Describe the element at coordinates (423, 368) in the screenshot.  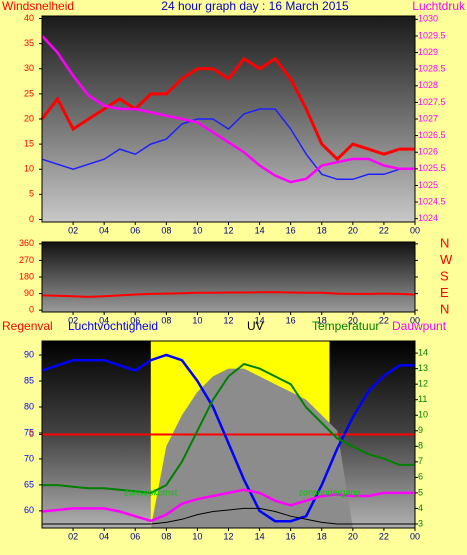
I see `y2-tick-label: 13` at that location.